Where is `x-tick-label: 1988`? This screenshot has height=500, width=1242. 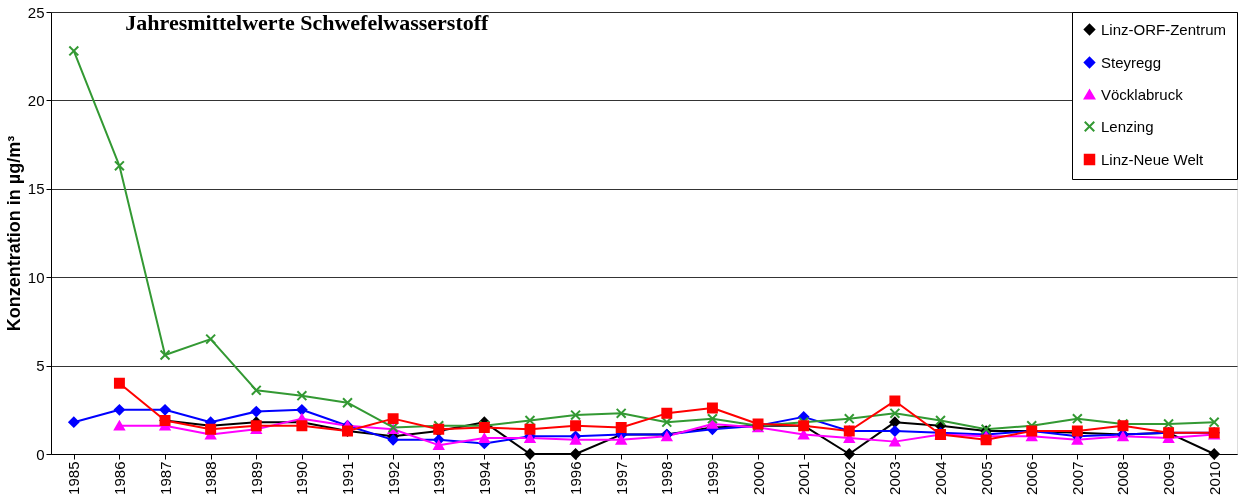 x-tick-label: 1988 is located at coordinates (211, 478).